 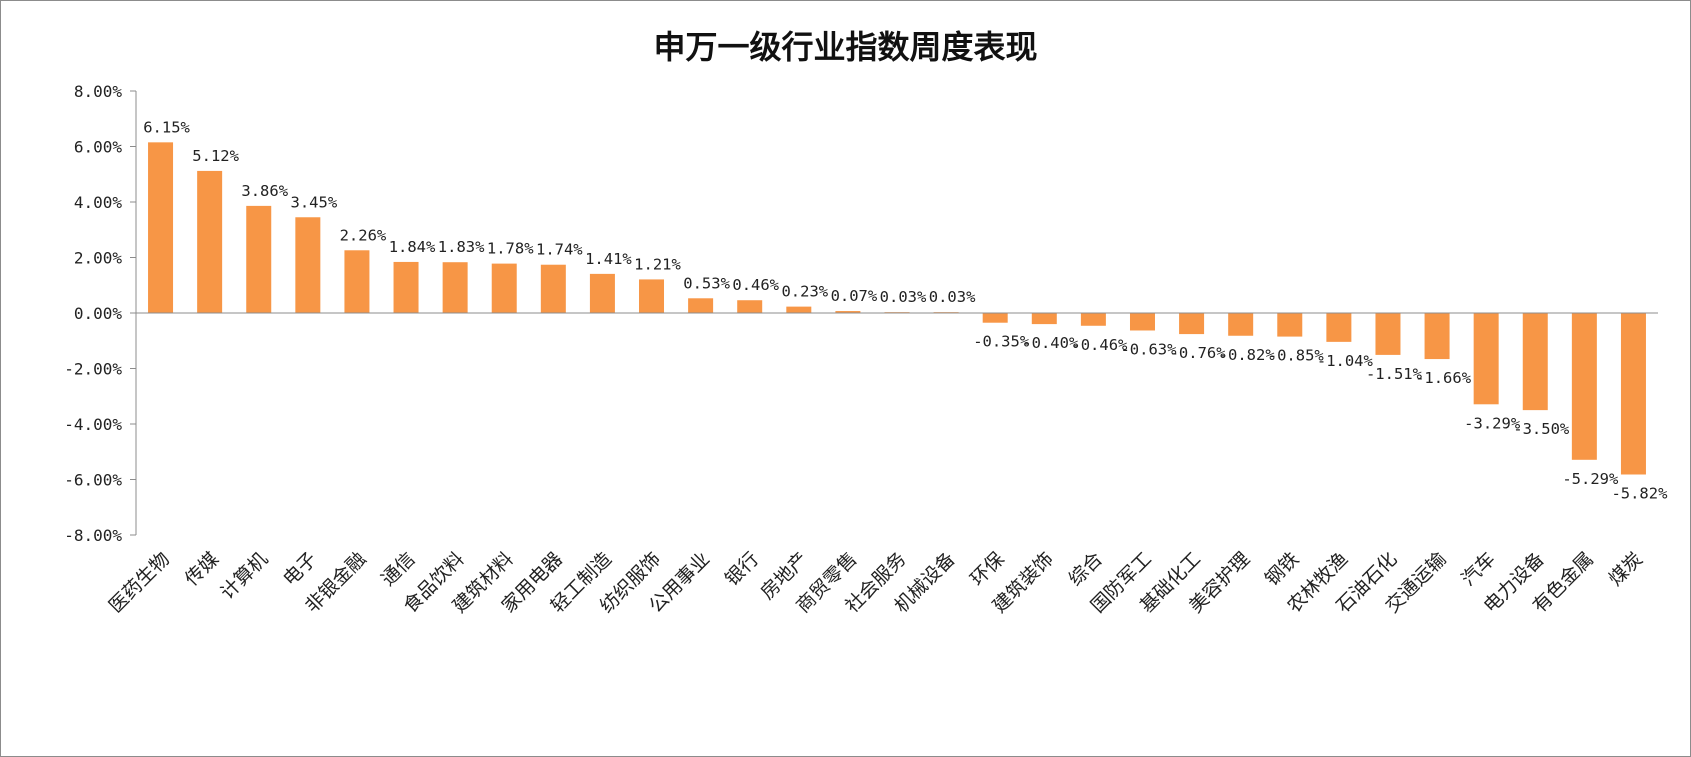 What do you see at coordinates (608, 259) in the screenshot?
I see `data-label: 1.41%` at bounding box center [608, 259].